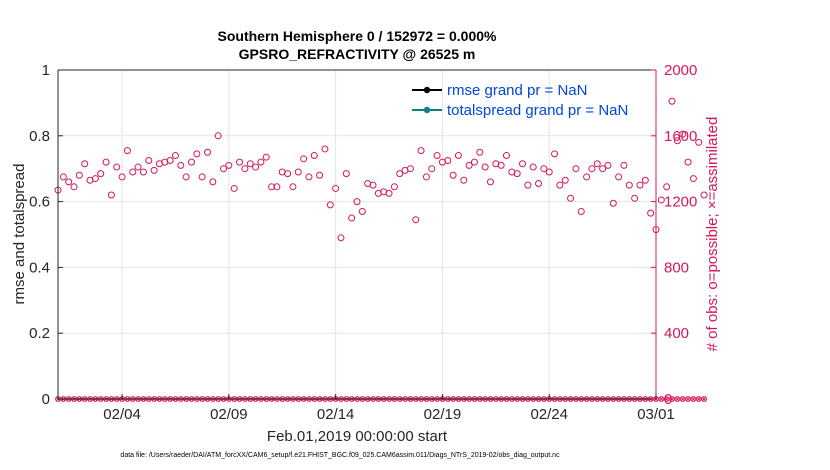 Image resolution: width=830 pixels, height=470 pixels. Describe the element at coordinates (39, 333) in the screenshot. I see `left-tick-label: 0.2` at that location.